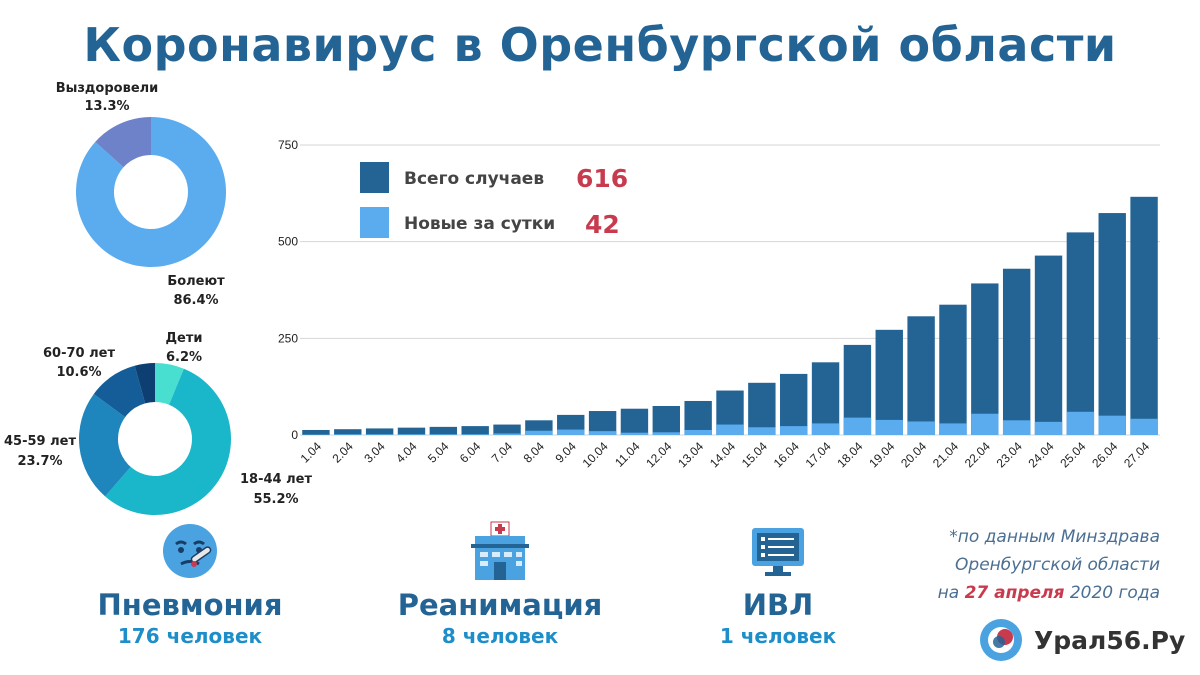 The height and width of the screenshot is (675, 1200). What do you see at coordinates (494, 200) in the screenshot?
I see `chart-legend: Всего случаев 616 Новые за сутки 42` at bounding box center [494, 200].